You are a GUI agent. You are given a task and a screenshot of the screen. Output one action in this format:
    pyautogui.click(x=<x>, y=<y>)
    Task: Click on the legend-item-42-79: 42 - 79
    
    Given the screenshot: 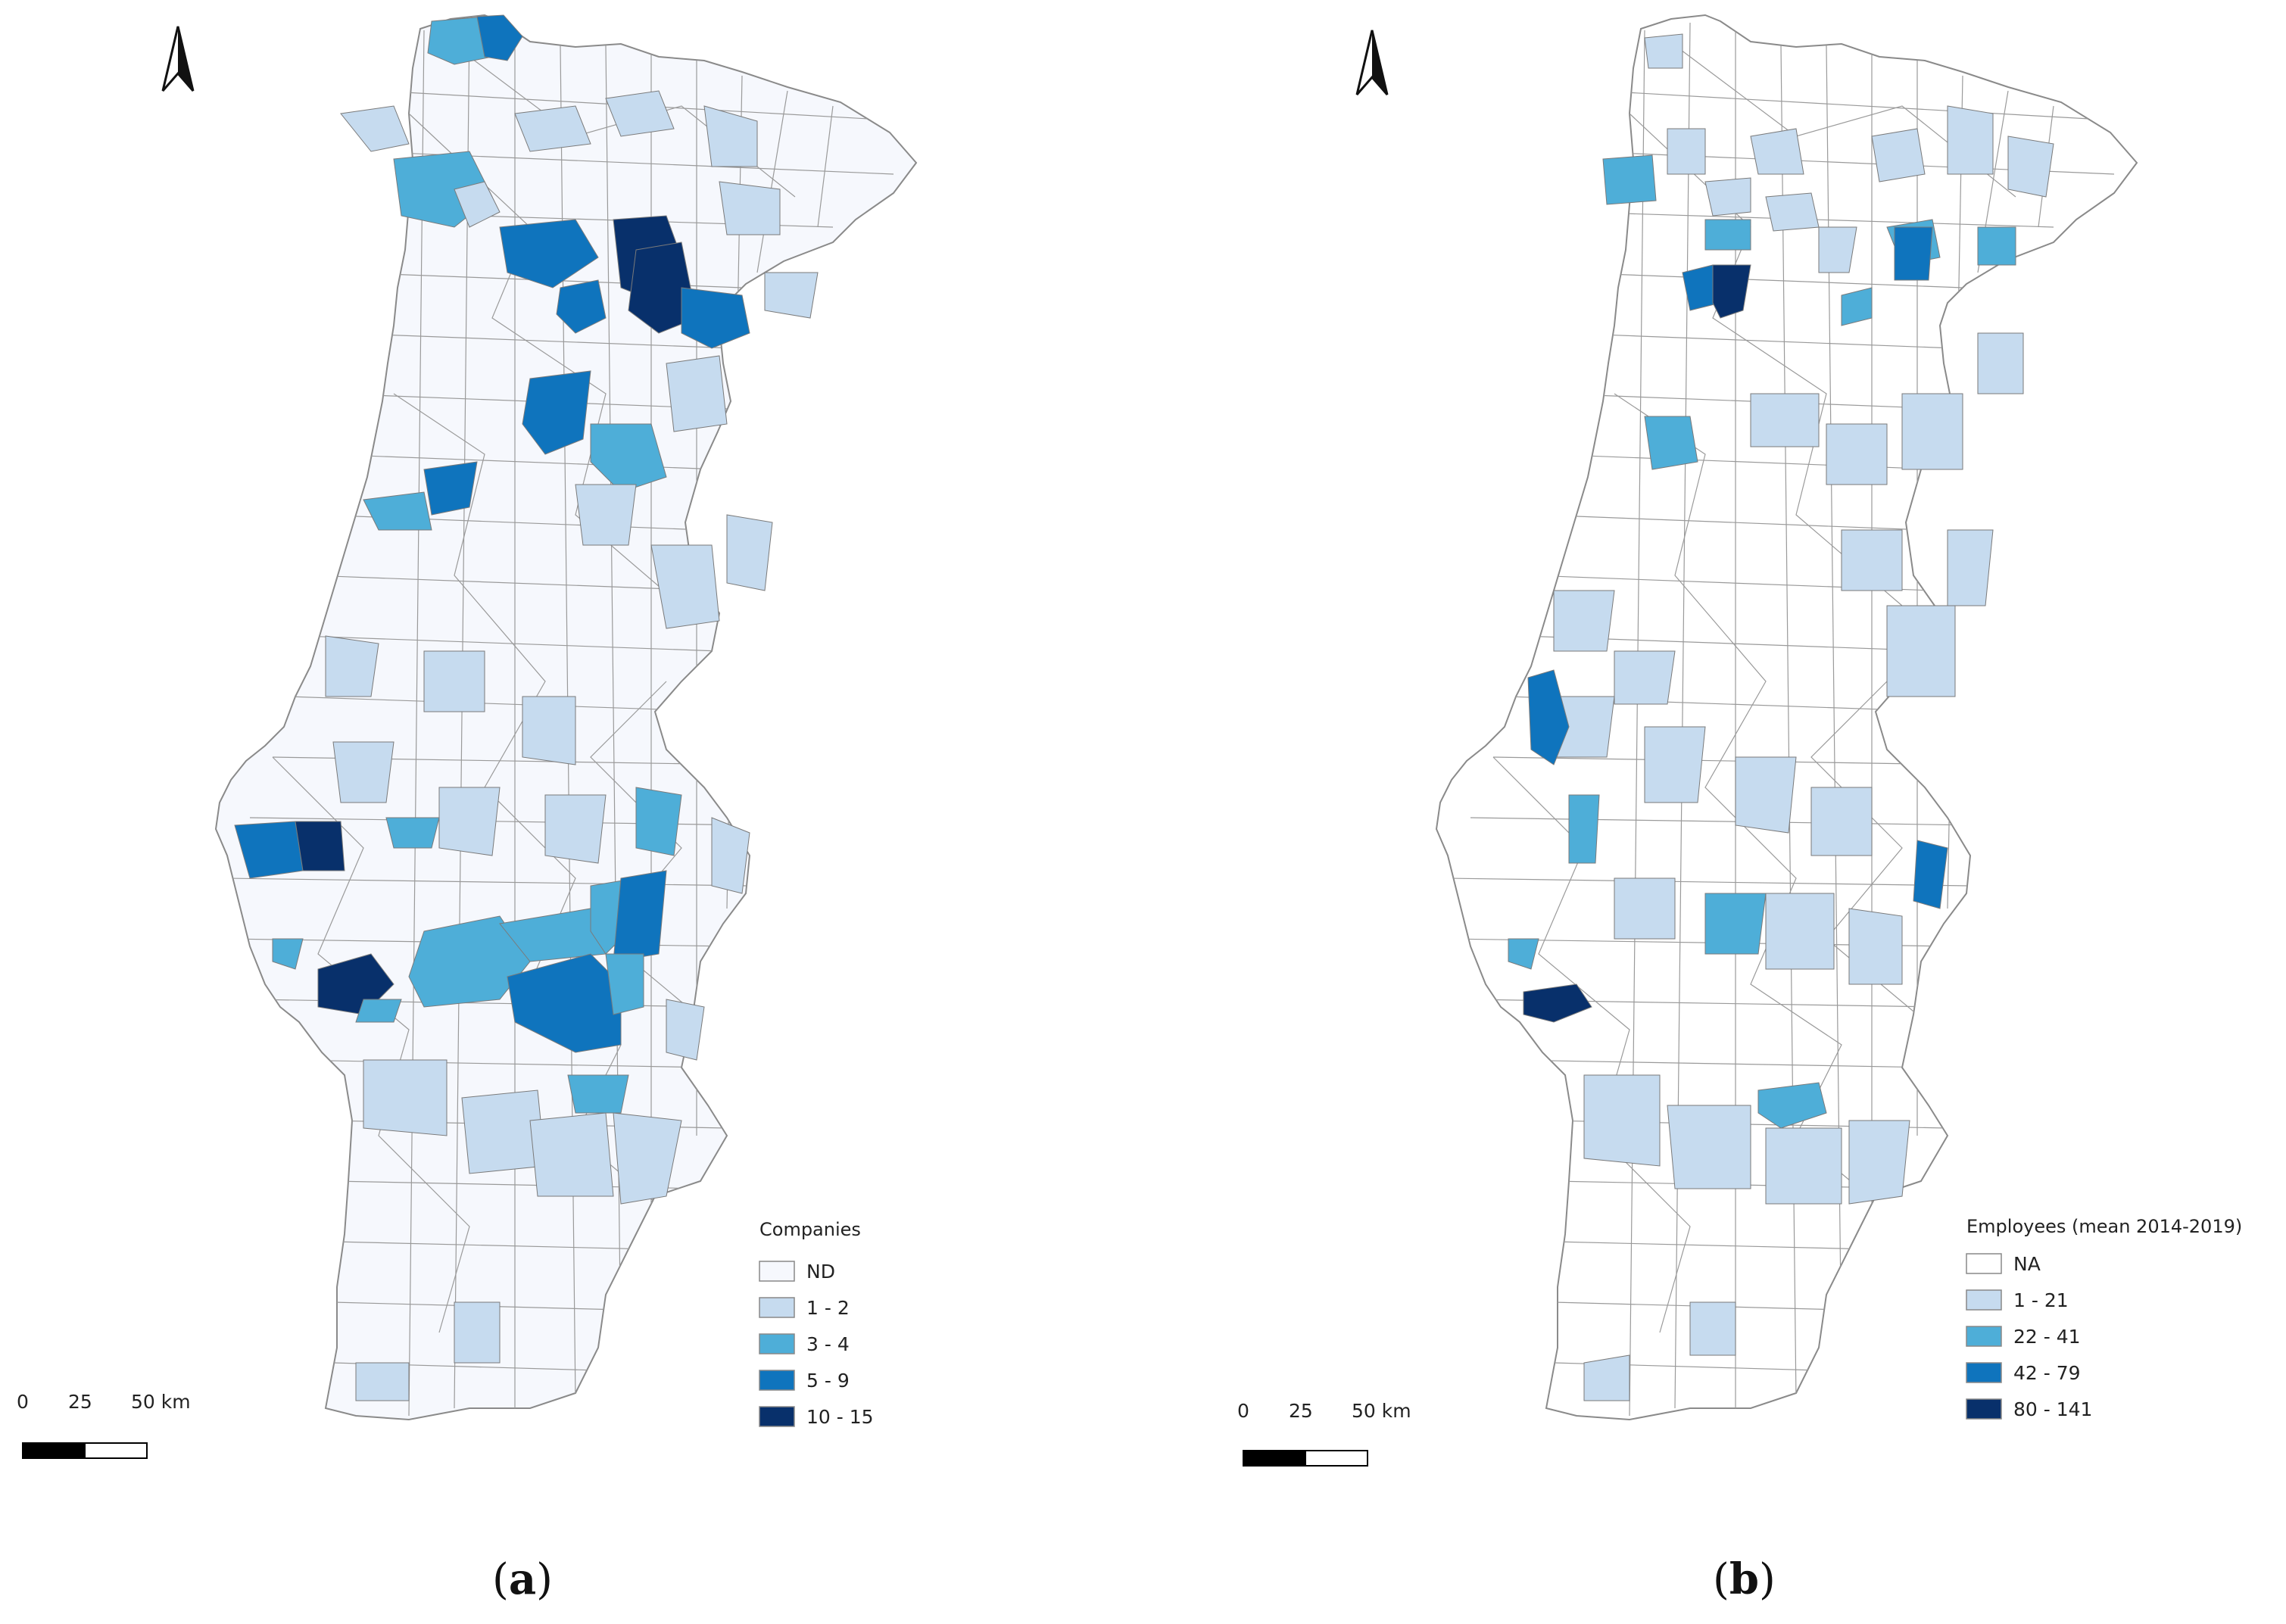 What is the action you would take?
    pyautogui.click(x=2023, y=1373)
    